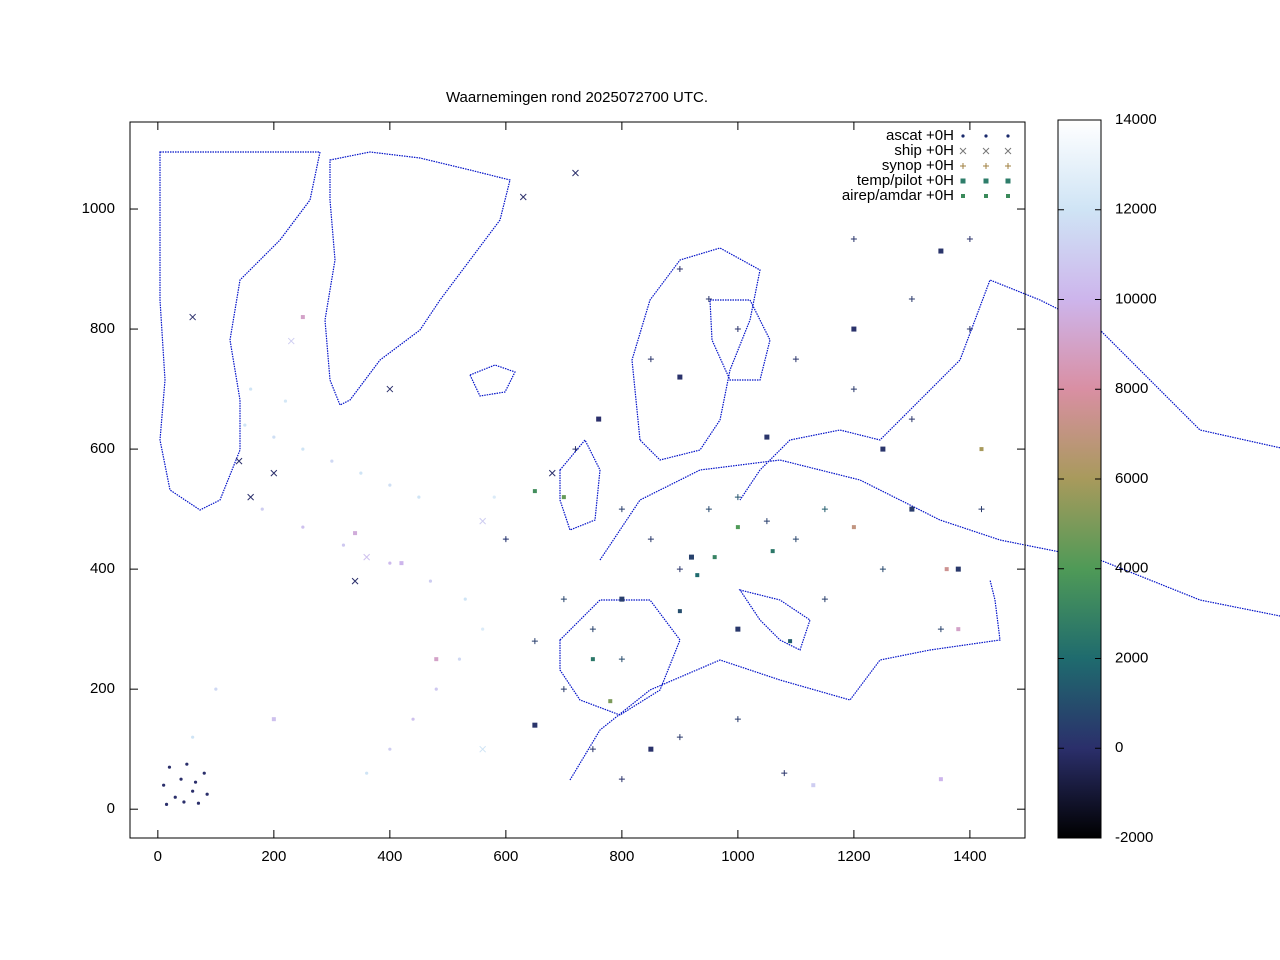 This screenshot has width=1280, height=960. Describe the element at coordinates (240, 331) in the screenshot. I see `coast-canada` at that location.